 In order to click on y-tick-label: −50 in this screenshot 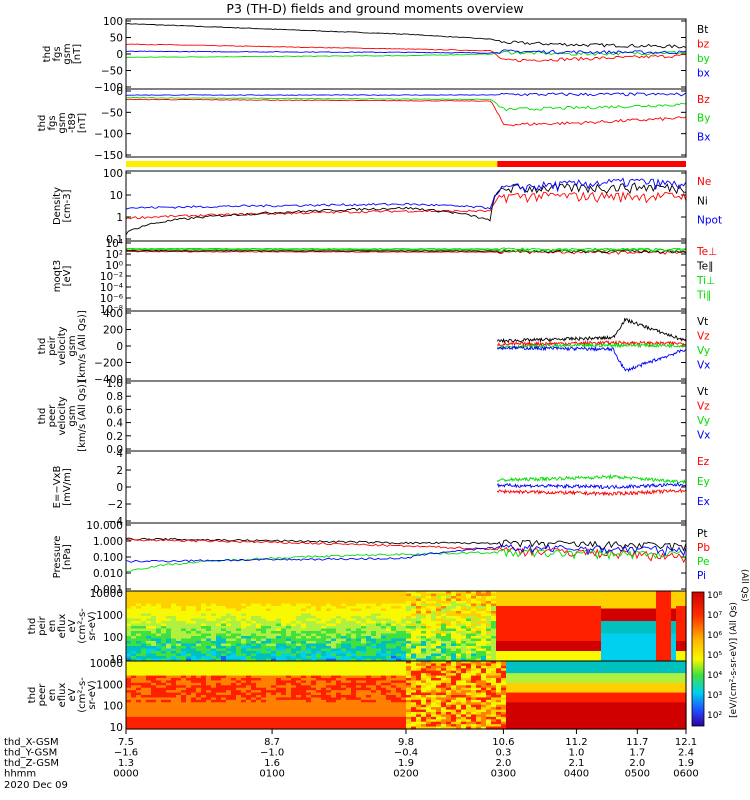, I will do `click(112, 113)`.